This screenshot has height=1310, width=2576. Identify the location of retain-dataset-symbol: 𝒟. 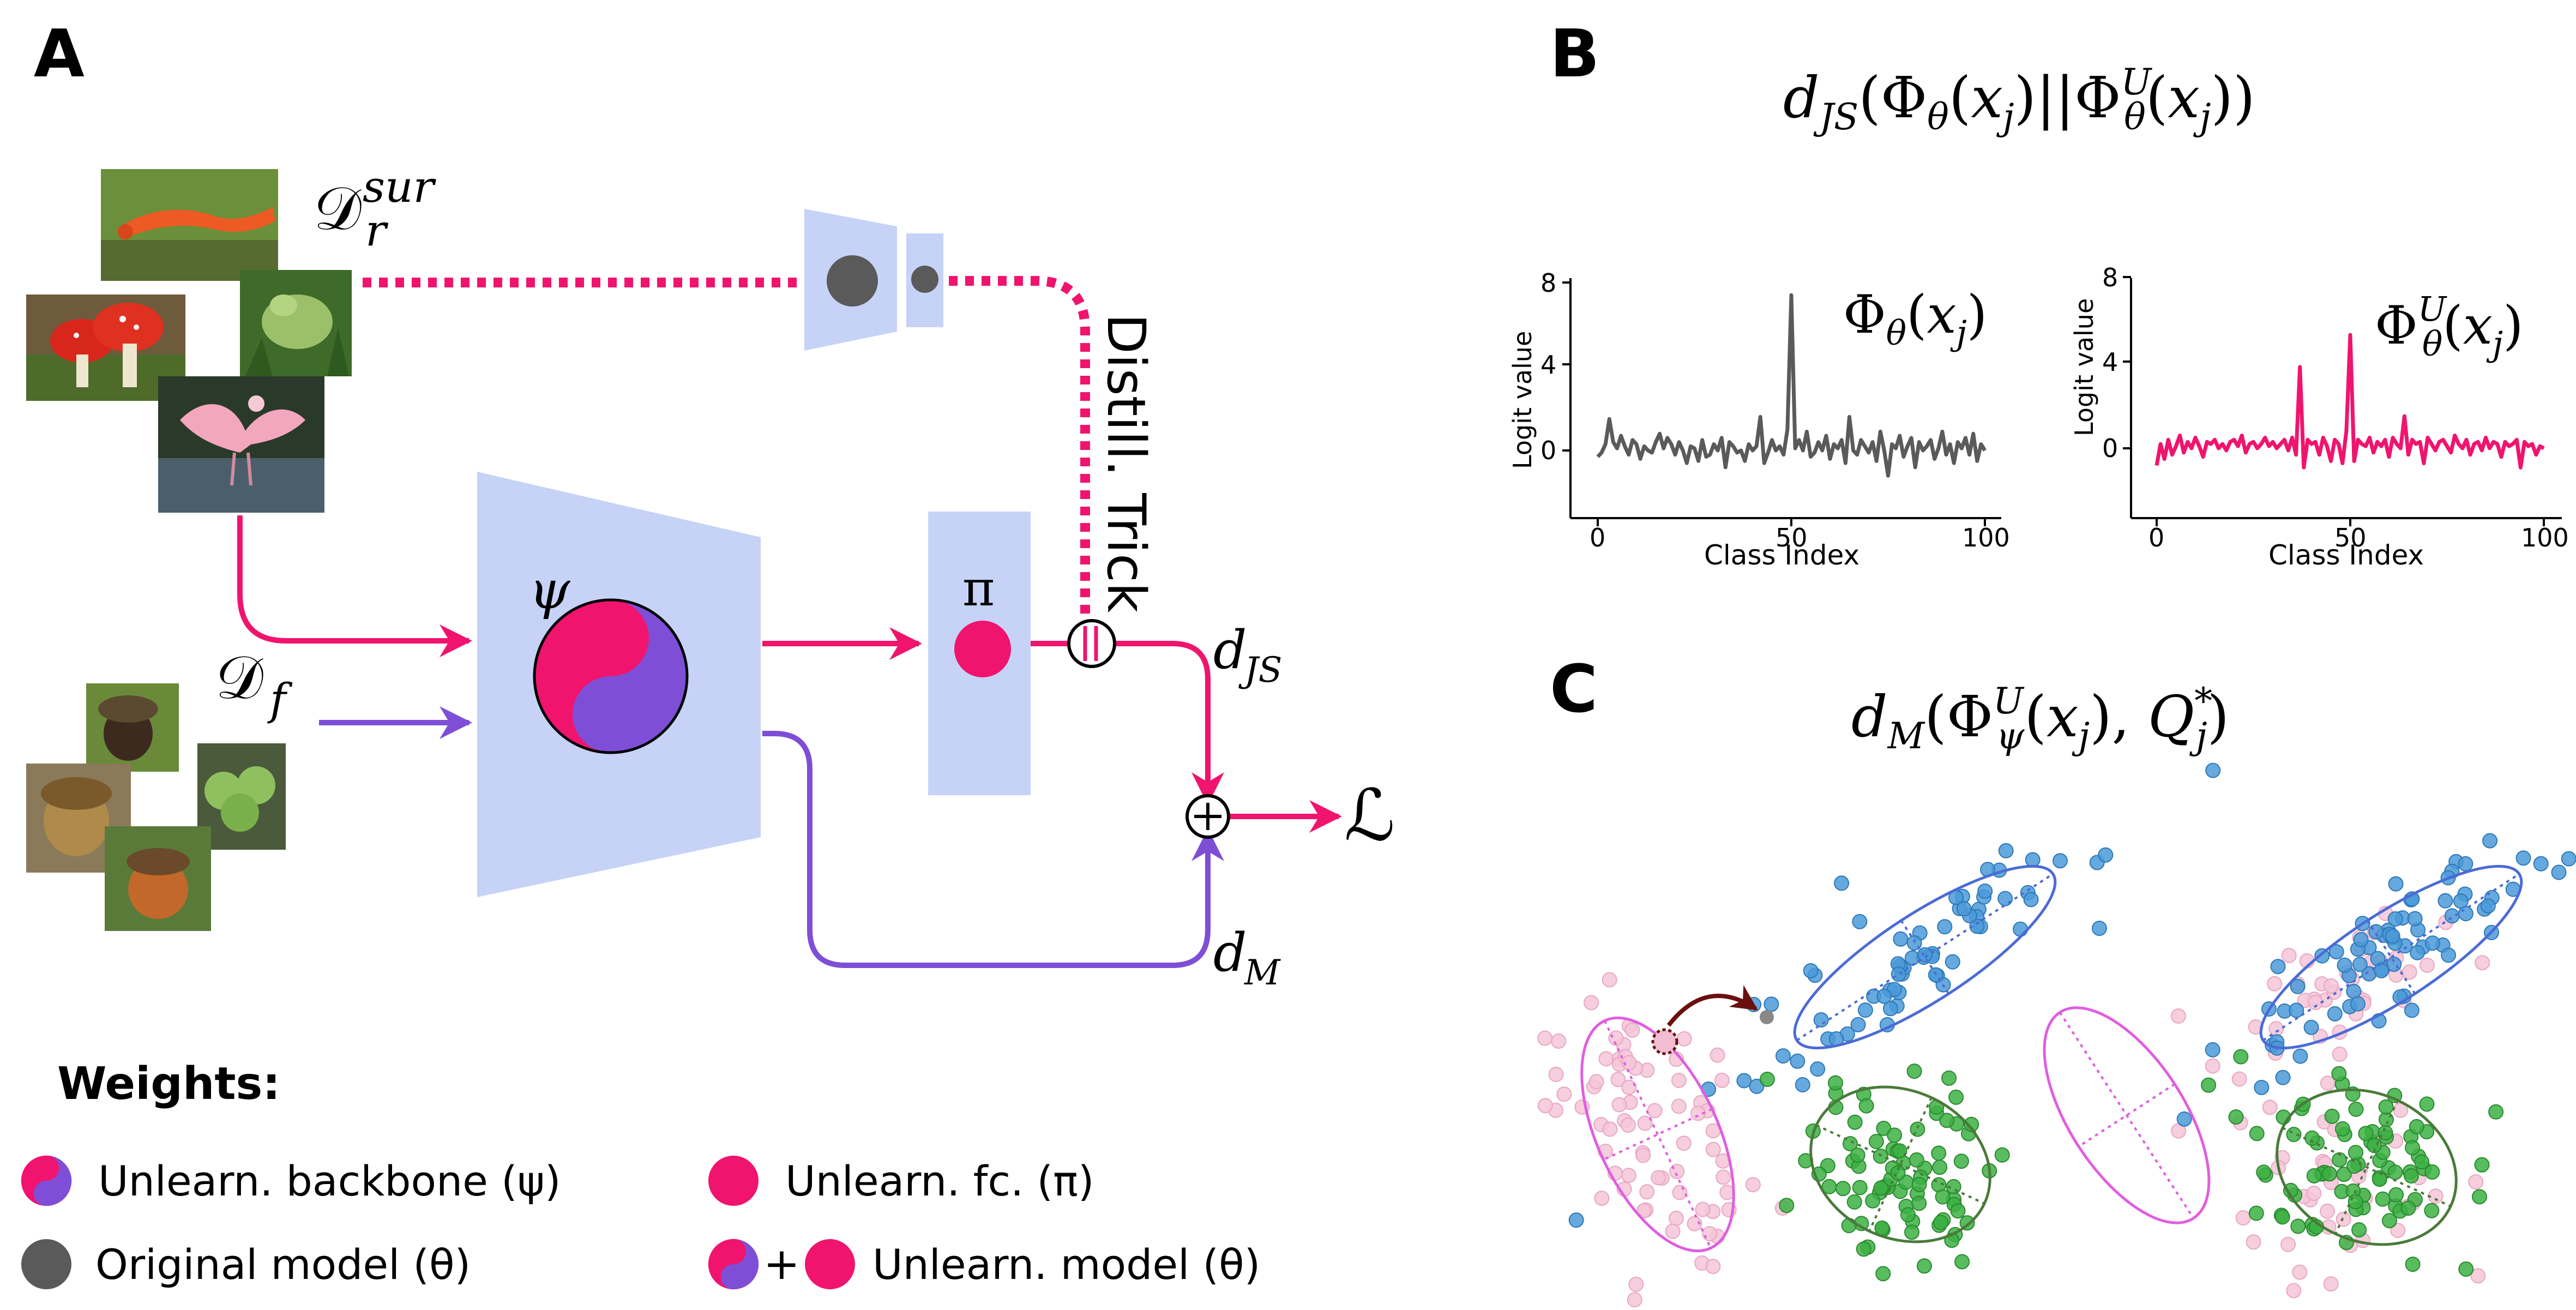
(338, 208).